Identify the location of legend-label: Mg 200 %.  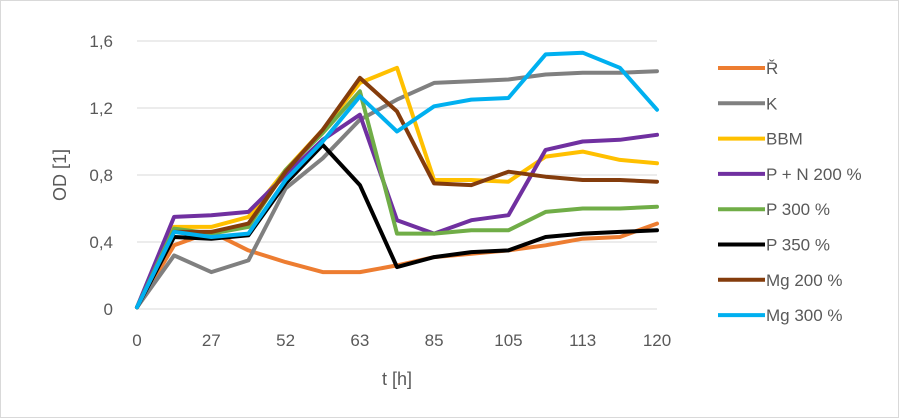
(804, 280).